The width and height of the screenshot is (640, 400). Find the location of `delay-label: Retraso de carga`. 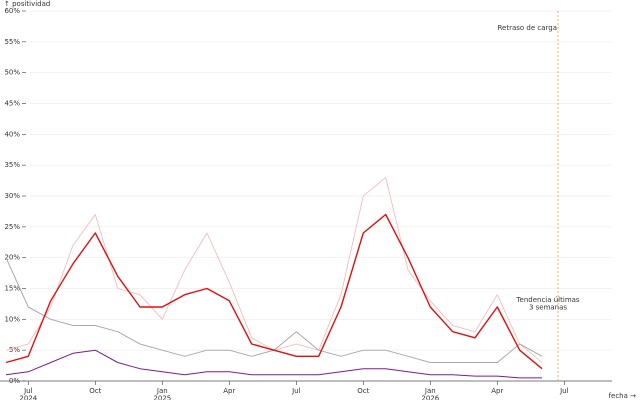

delay-label: Retraso de carga is located at coordinates (527, 28).